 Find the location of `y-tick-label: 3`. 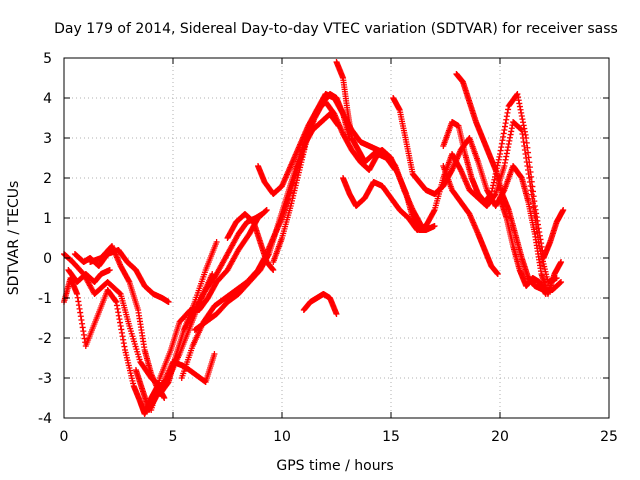

y-tick-label: 3 is located at coordinates (47, 139).